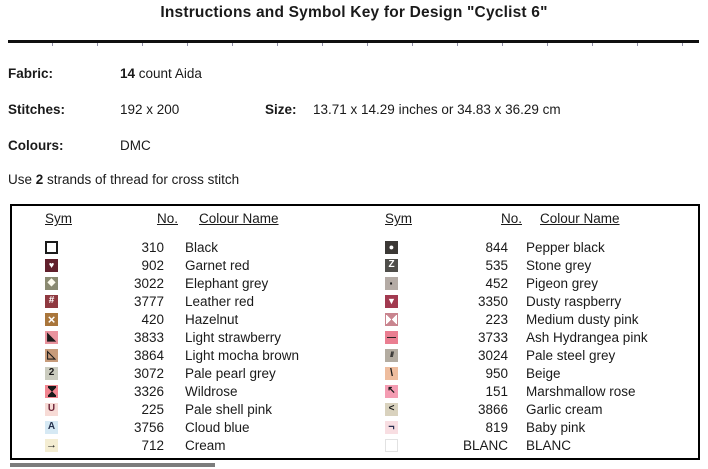 This screenshot has width=708, height=469. What do you see at coordinates (183, 301) in the screenshot?
I see `key-row-left-half: #3777 Leather red` at bounding box center [183, 301].